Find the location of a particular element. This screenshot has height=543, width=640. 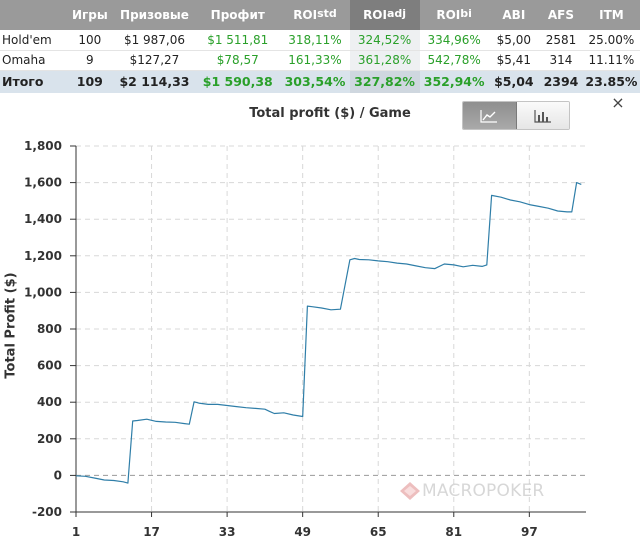

bar-chart-button is located at coordinates (542, 115).